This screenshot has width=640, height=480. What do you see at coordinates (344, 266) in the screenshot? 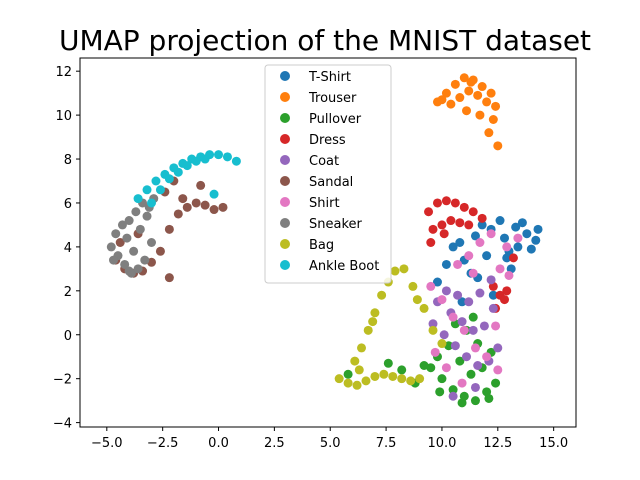
I see `legend-label: Ankle Boot` at bounding box center [344, 266].